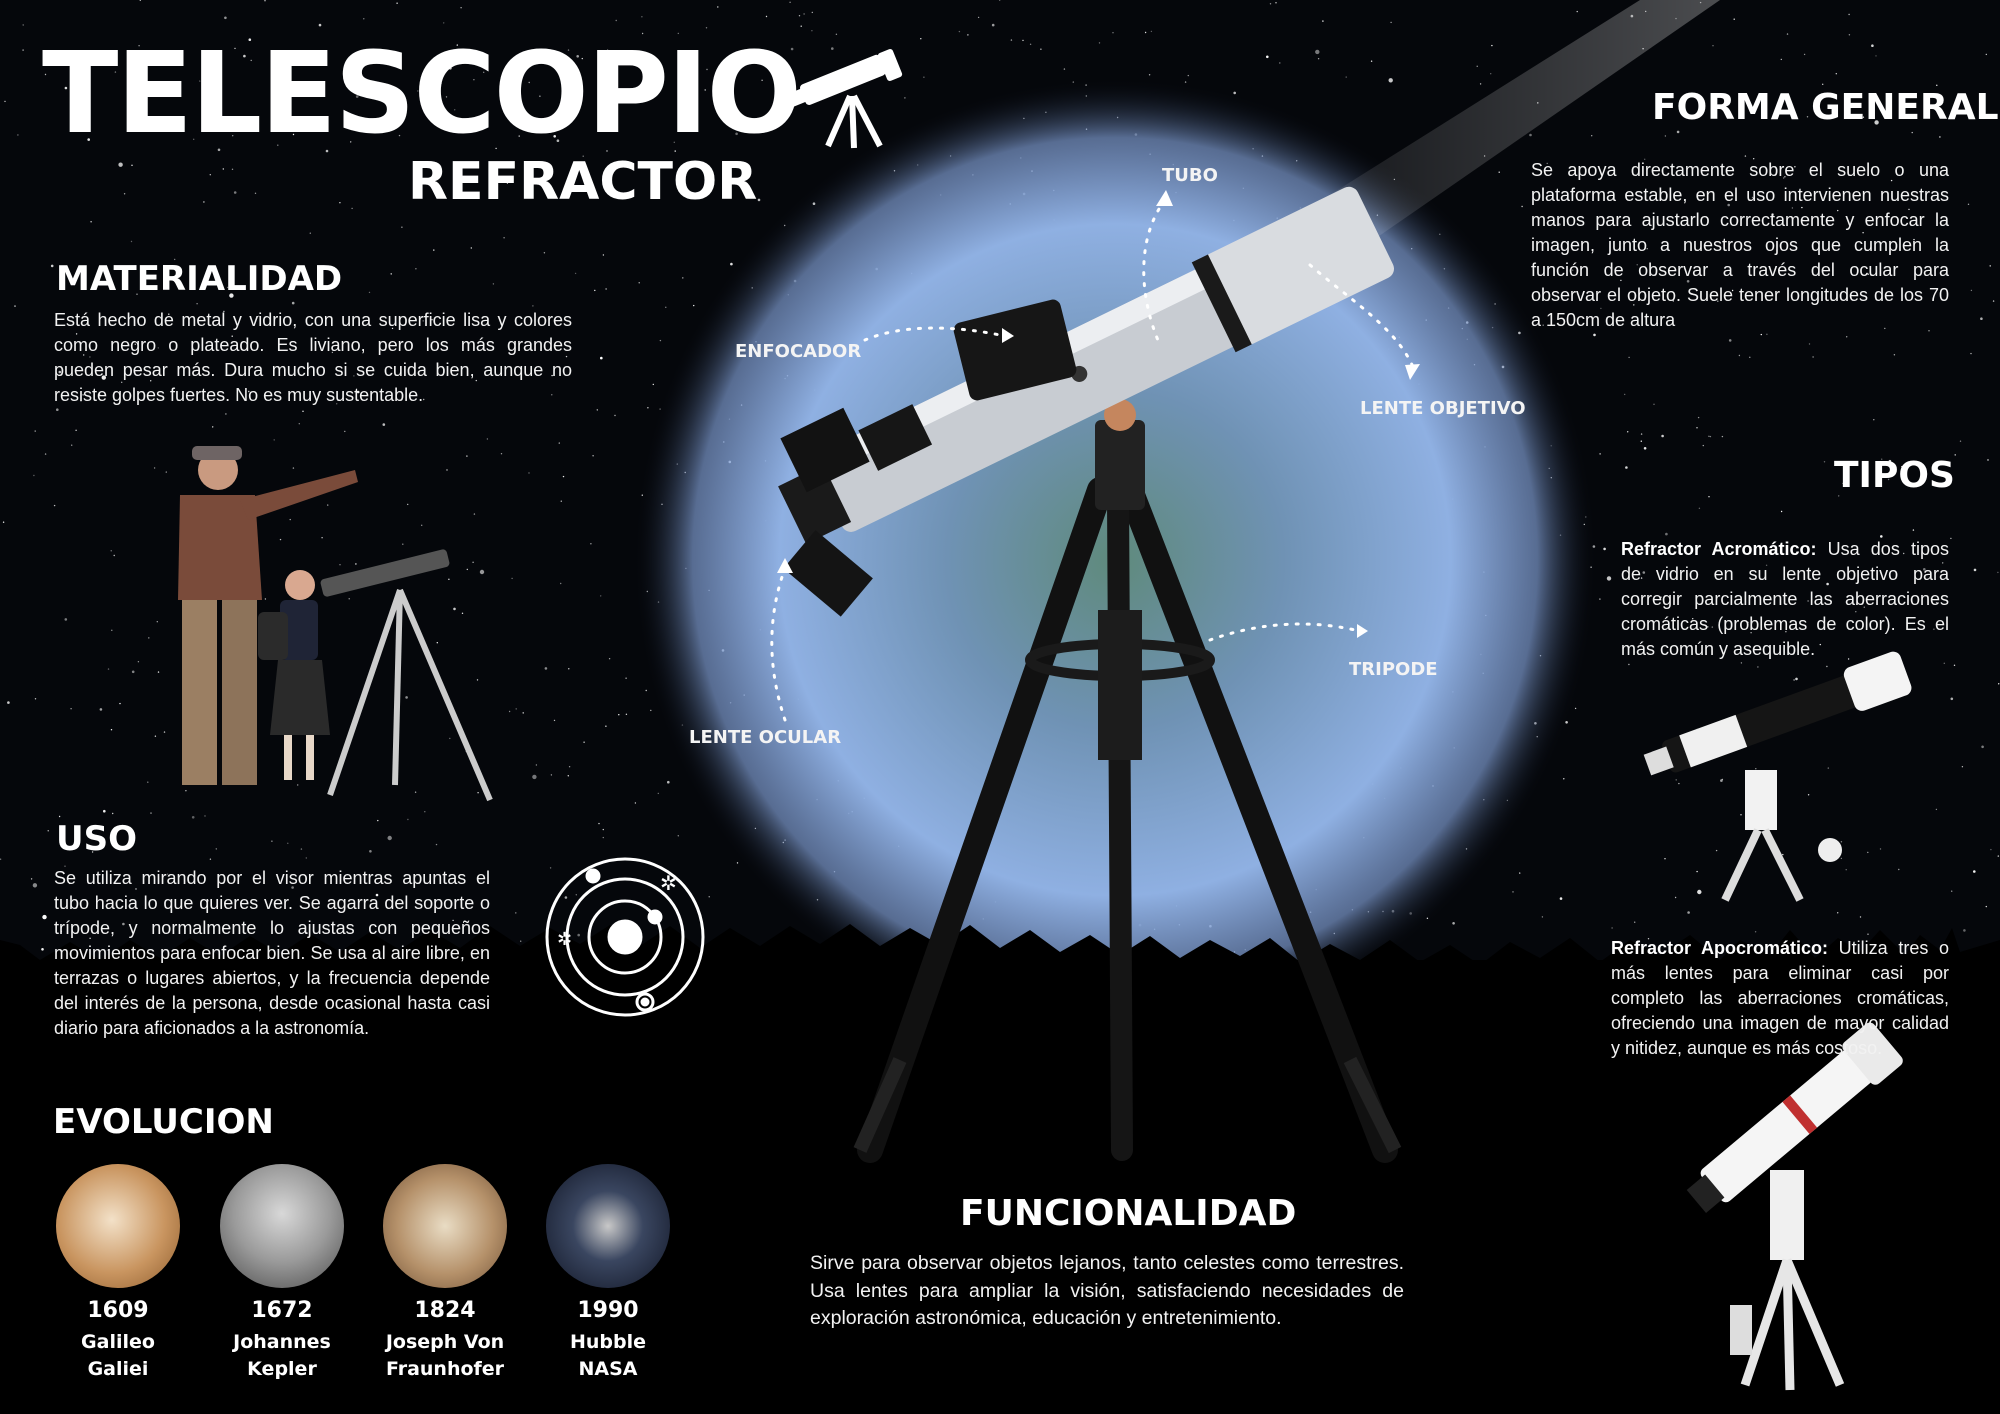 This screenshot has height=1414, width=2000. Describe the element at coordinates (118, 1310) in the screenshot. I see `timeline-year: 1609` at that location.